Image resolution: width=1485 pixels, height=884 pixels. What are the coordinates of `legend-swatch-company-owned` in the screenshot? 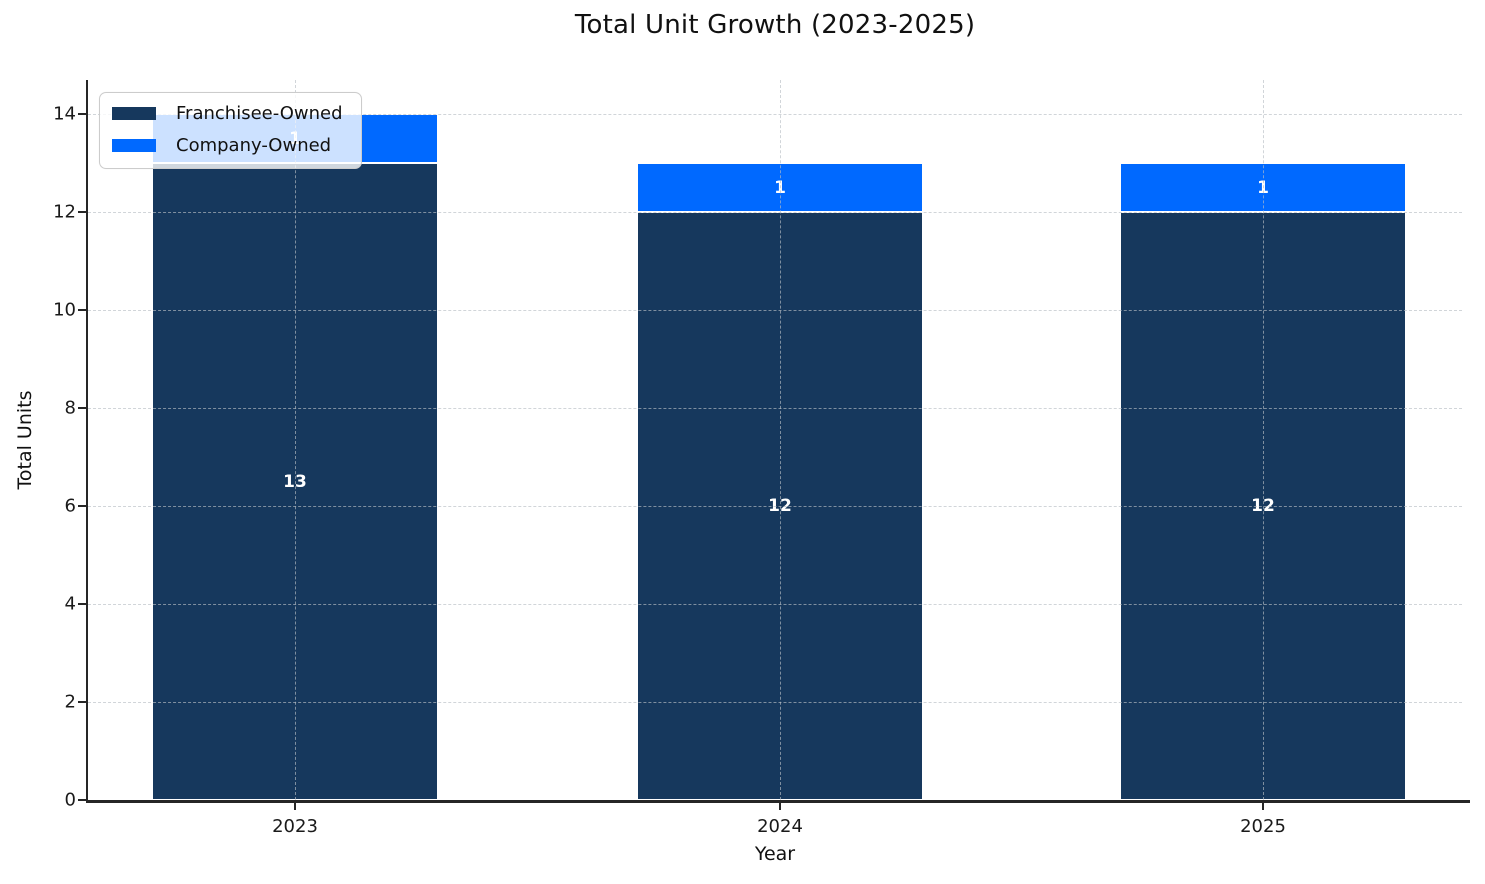 It's located at (134, 145).